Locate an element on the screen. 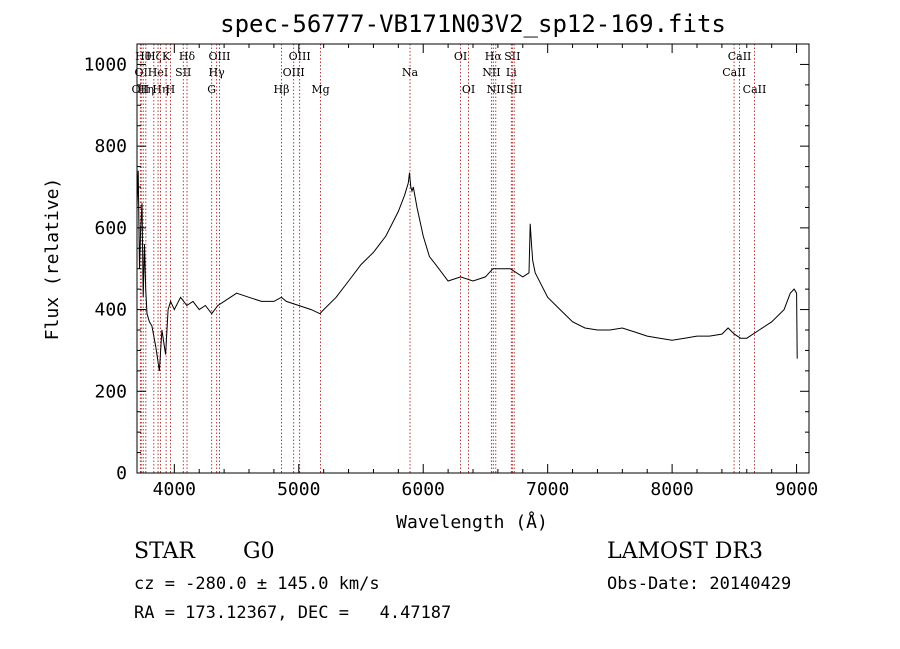 Image resolution: width=900 pixels, height=649 pixels. x-tick-label: 5000 is located at coordinates (298, 489).